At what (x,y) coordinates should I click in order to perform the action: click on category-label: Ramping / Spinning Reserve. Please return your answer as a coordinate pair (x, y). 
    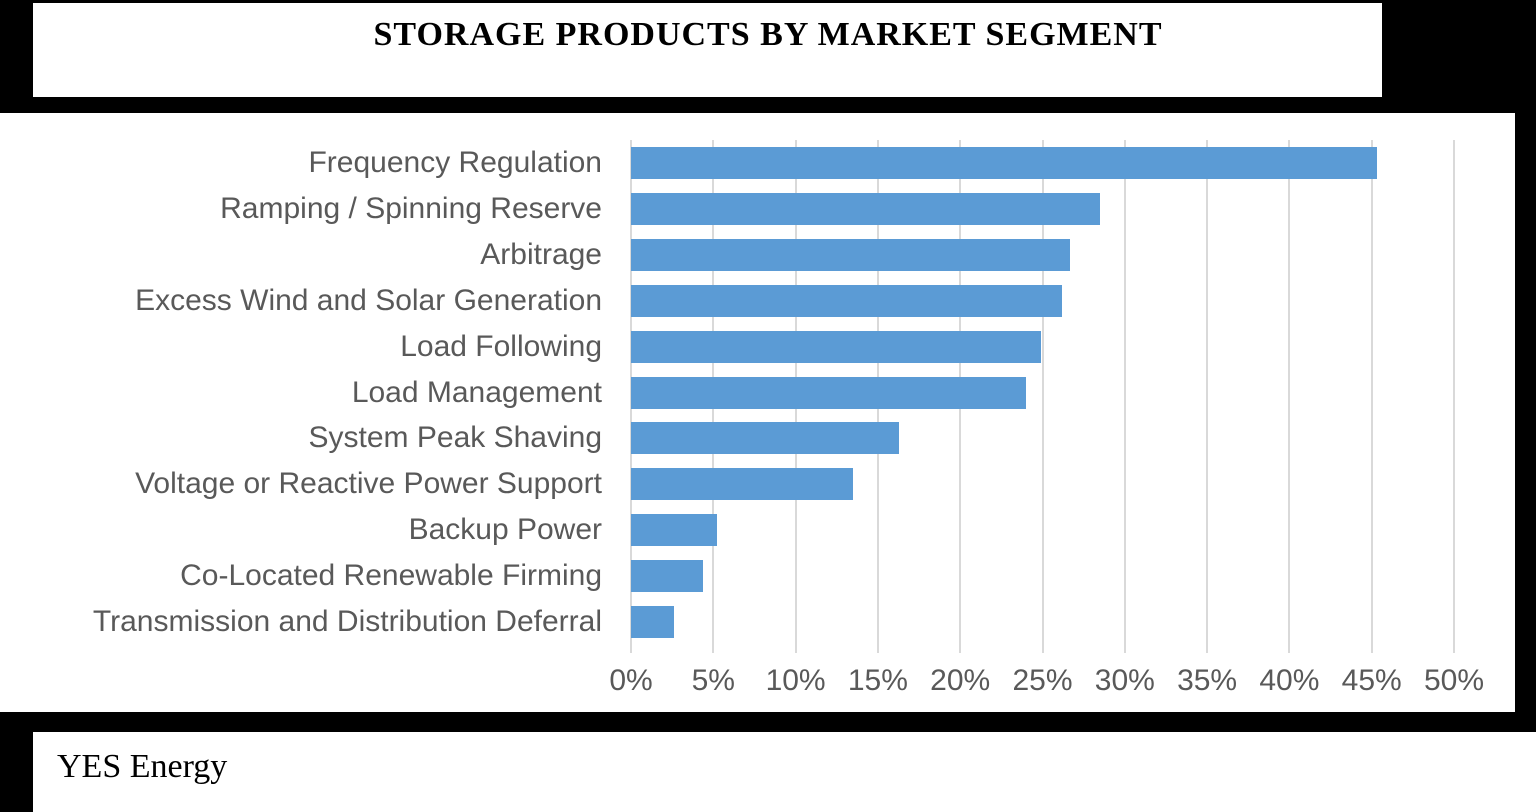
    Looking at the image, I should click on (411, 208).